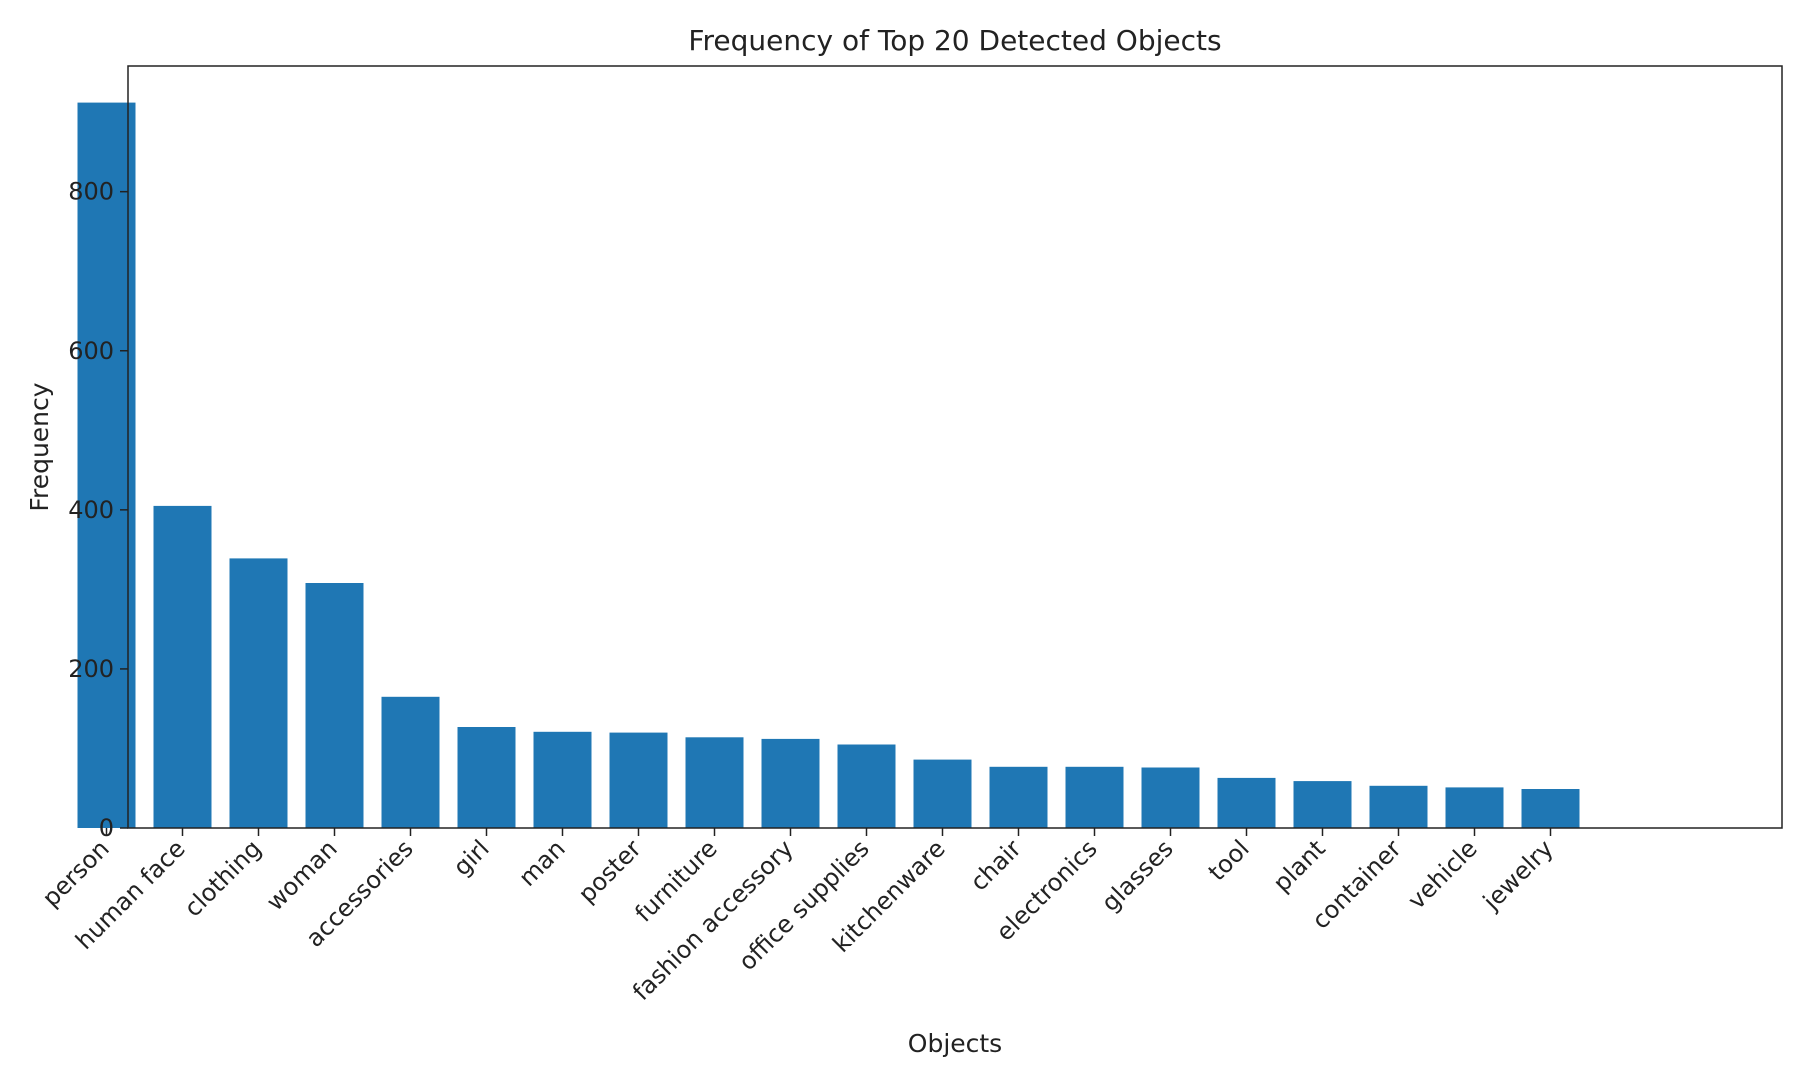 This screenshot has width=1800, height=1079. I want to click on bar-woman, so click(334, 705).